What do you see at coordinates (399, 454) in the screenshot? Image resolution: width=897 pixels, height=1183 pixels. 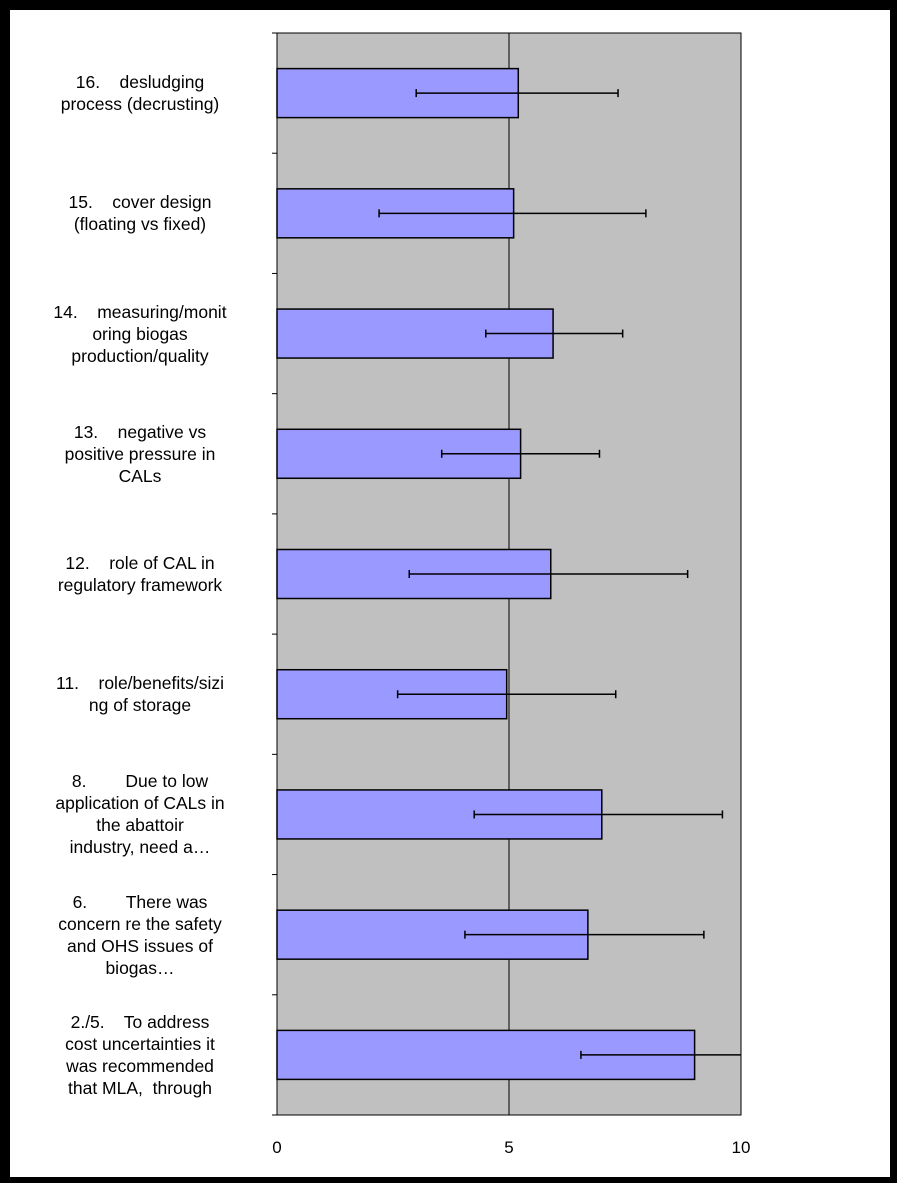 I see `bar` at bounding box center [399, 454].